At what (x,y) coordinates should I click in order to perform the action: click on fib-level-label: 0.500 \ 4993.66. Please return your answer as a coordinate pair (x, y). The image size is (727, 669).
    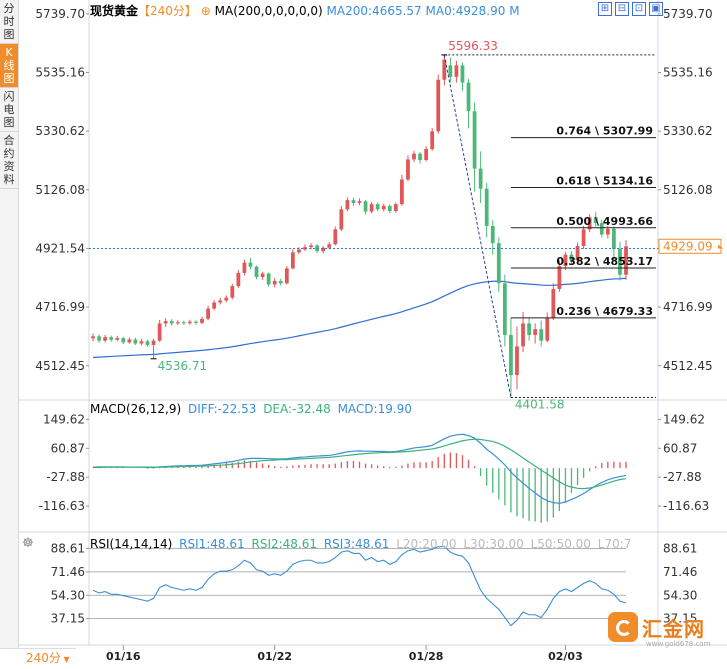
    Looking at the image, I should click on (604, 221).